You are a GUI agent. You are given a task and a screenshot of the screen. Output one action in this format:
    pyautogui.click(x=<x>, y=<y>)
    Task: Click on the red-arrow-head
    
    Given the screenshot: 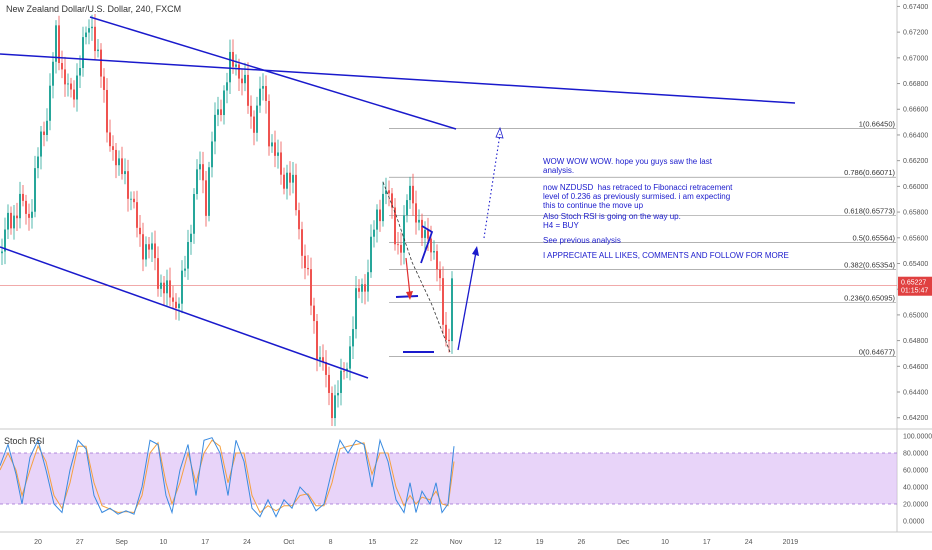 What is the action you would take?
    pyautogui.click(x=409, y=295)
    